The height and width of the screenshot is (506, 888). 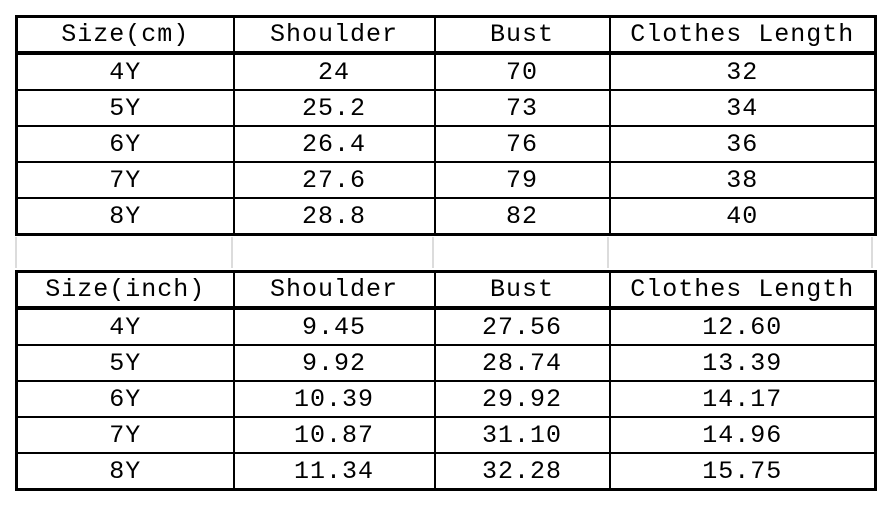 What do you see at coordinates (522, 435) in the screenshot?
I see `data-cell: 31.10` at bounding box center [522, 435].